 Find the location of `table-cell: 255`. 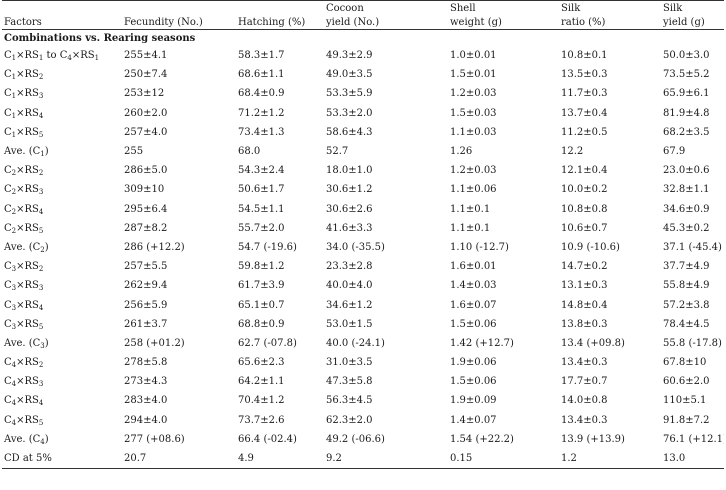

table-cell: 255 is located at coordinates (134, 152).